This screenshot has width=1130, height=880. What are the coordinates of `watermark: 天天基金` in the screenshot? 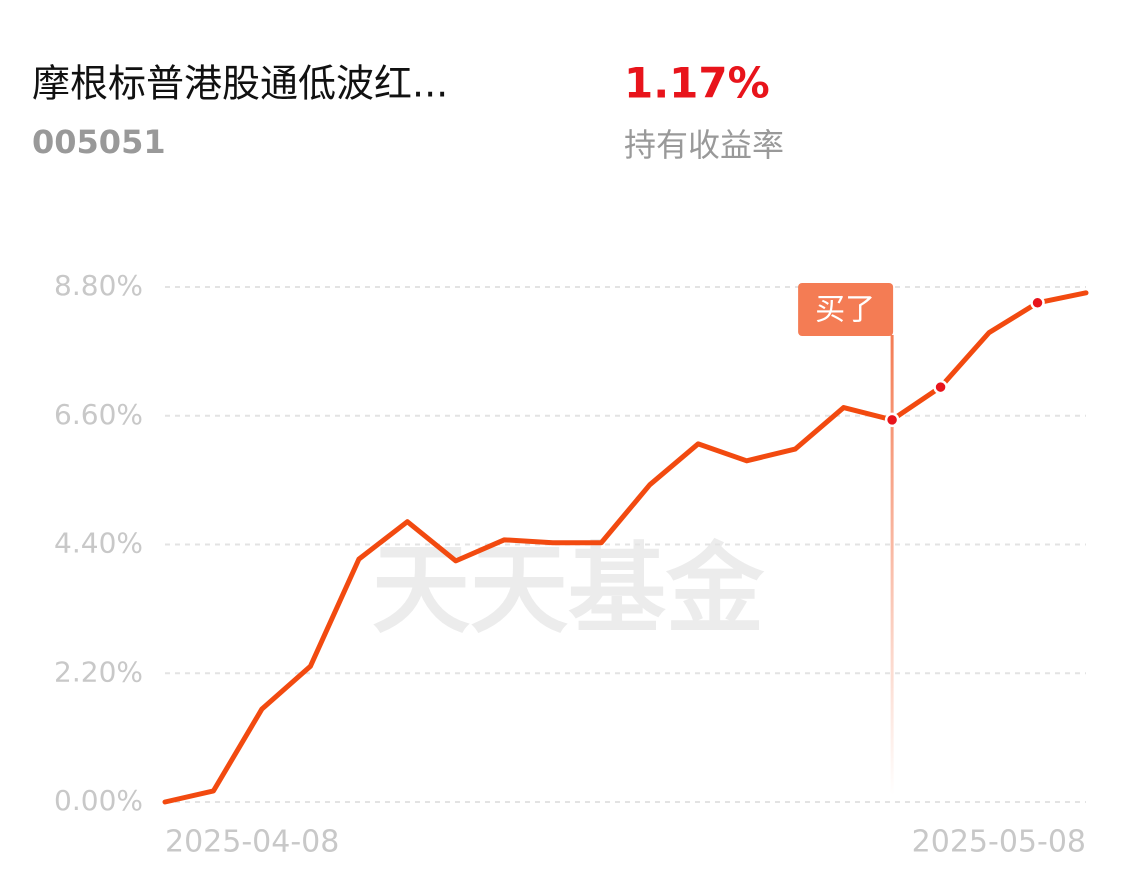 It's located at (568, 590).